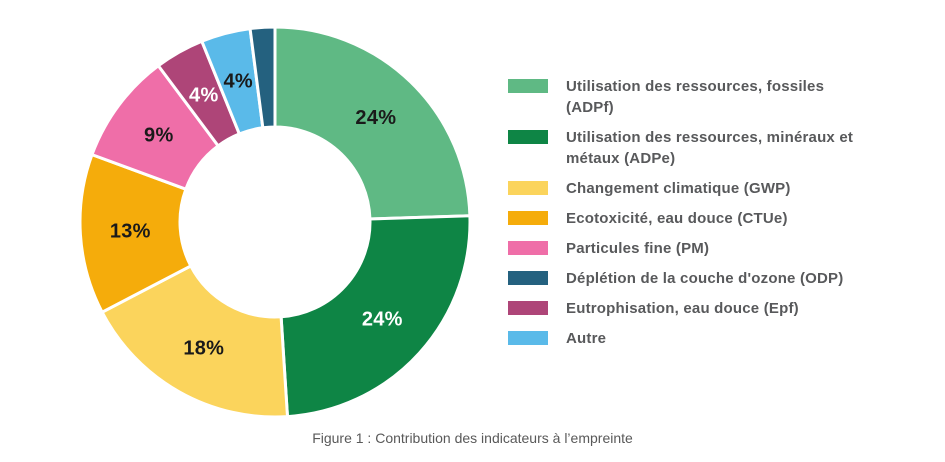  What do you see at coordinates (528, 188) in the screenshot?
I see `legend-swatch-gwp` at bounding box center [528, 188].